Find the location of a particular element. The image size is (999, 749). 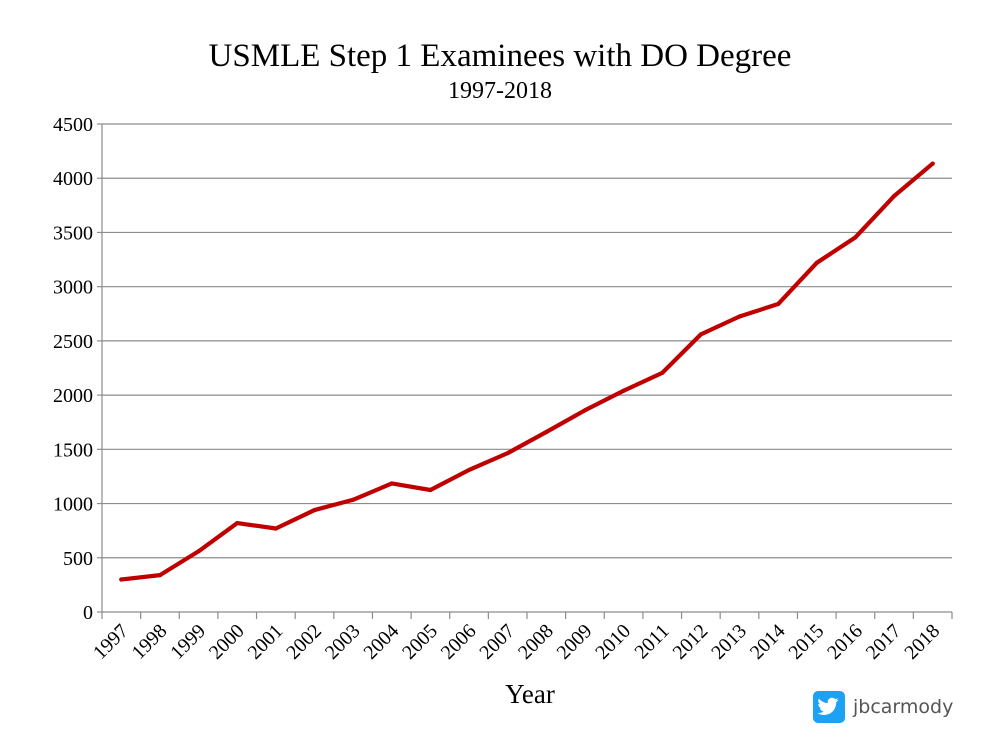

watermark: jbcarmody is located at coordinates (883, 707).